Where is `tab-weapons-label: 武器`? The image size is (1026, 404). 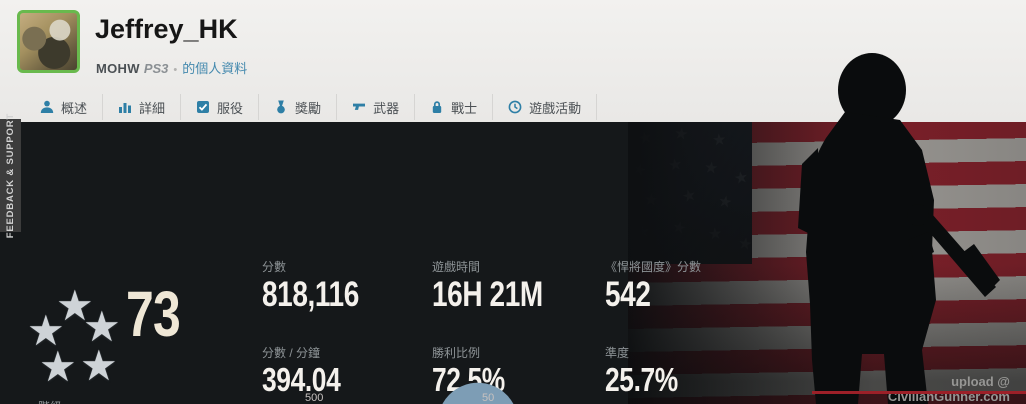 tab-weapons-label: 武器 is located at coordinates (386, 108).